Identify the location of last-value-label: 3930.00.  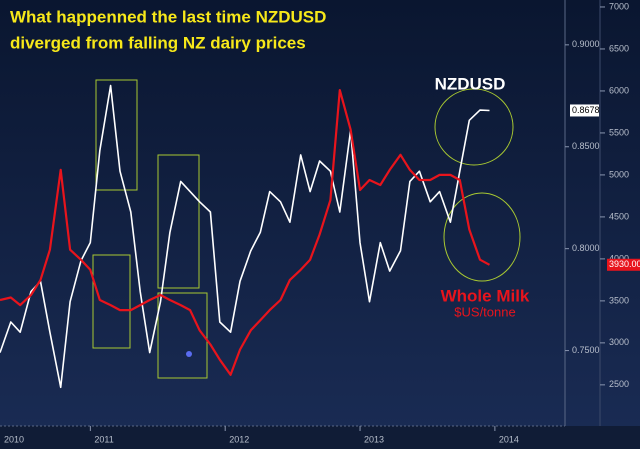
(624, 264).